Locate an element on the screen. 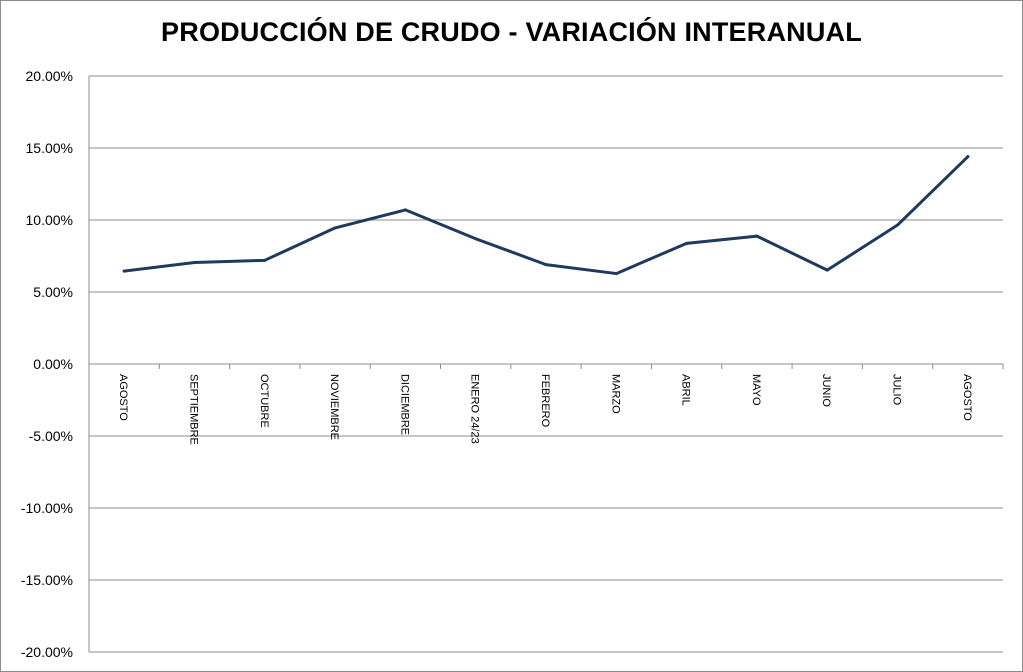  y-tick-label: 0.00% is located at coordinates (53, 364).